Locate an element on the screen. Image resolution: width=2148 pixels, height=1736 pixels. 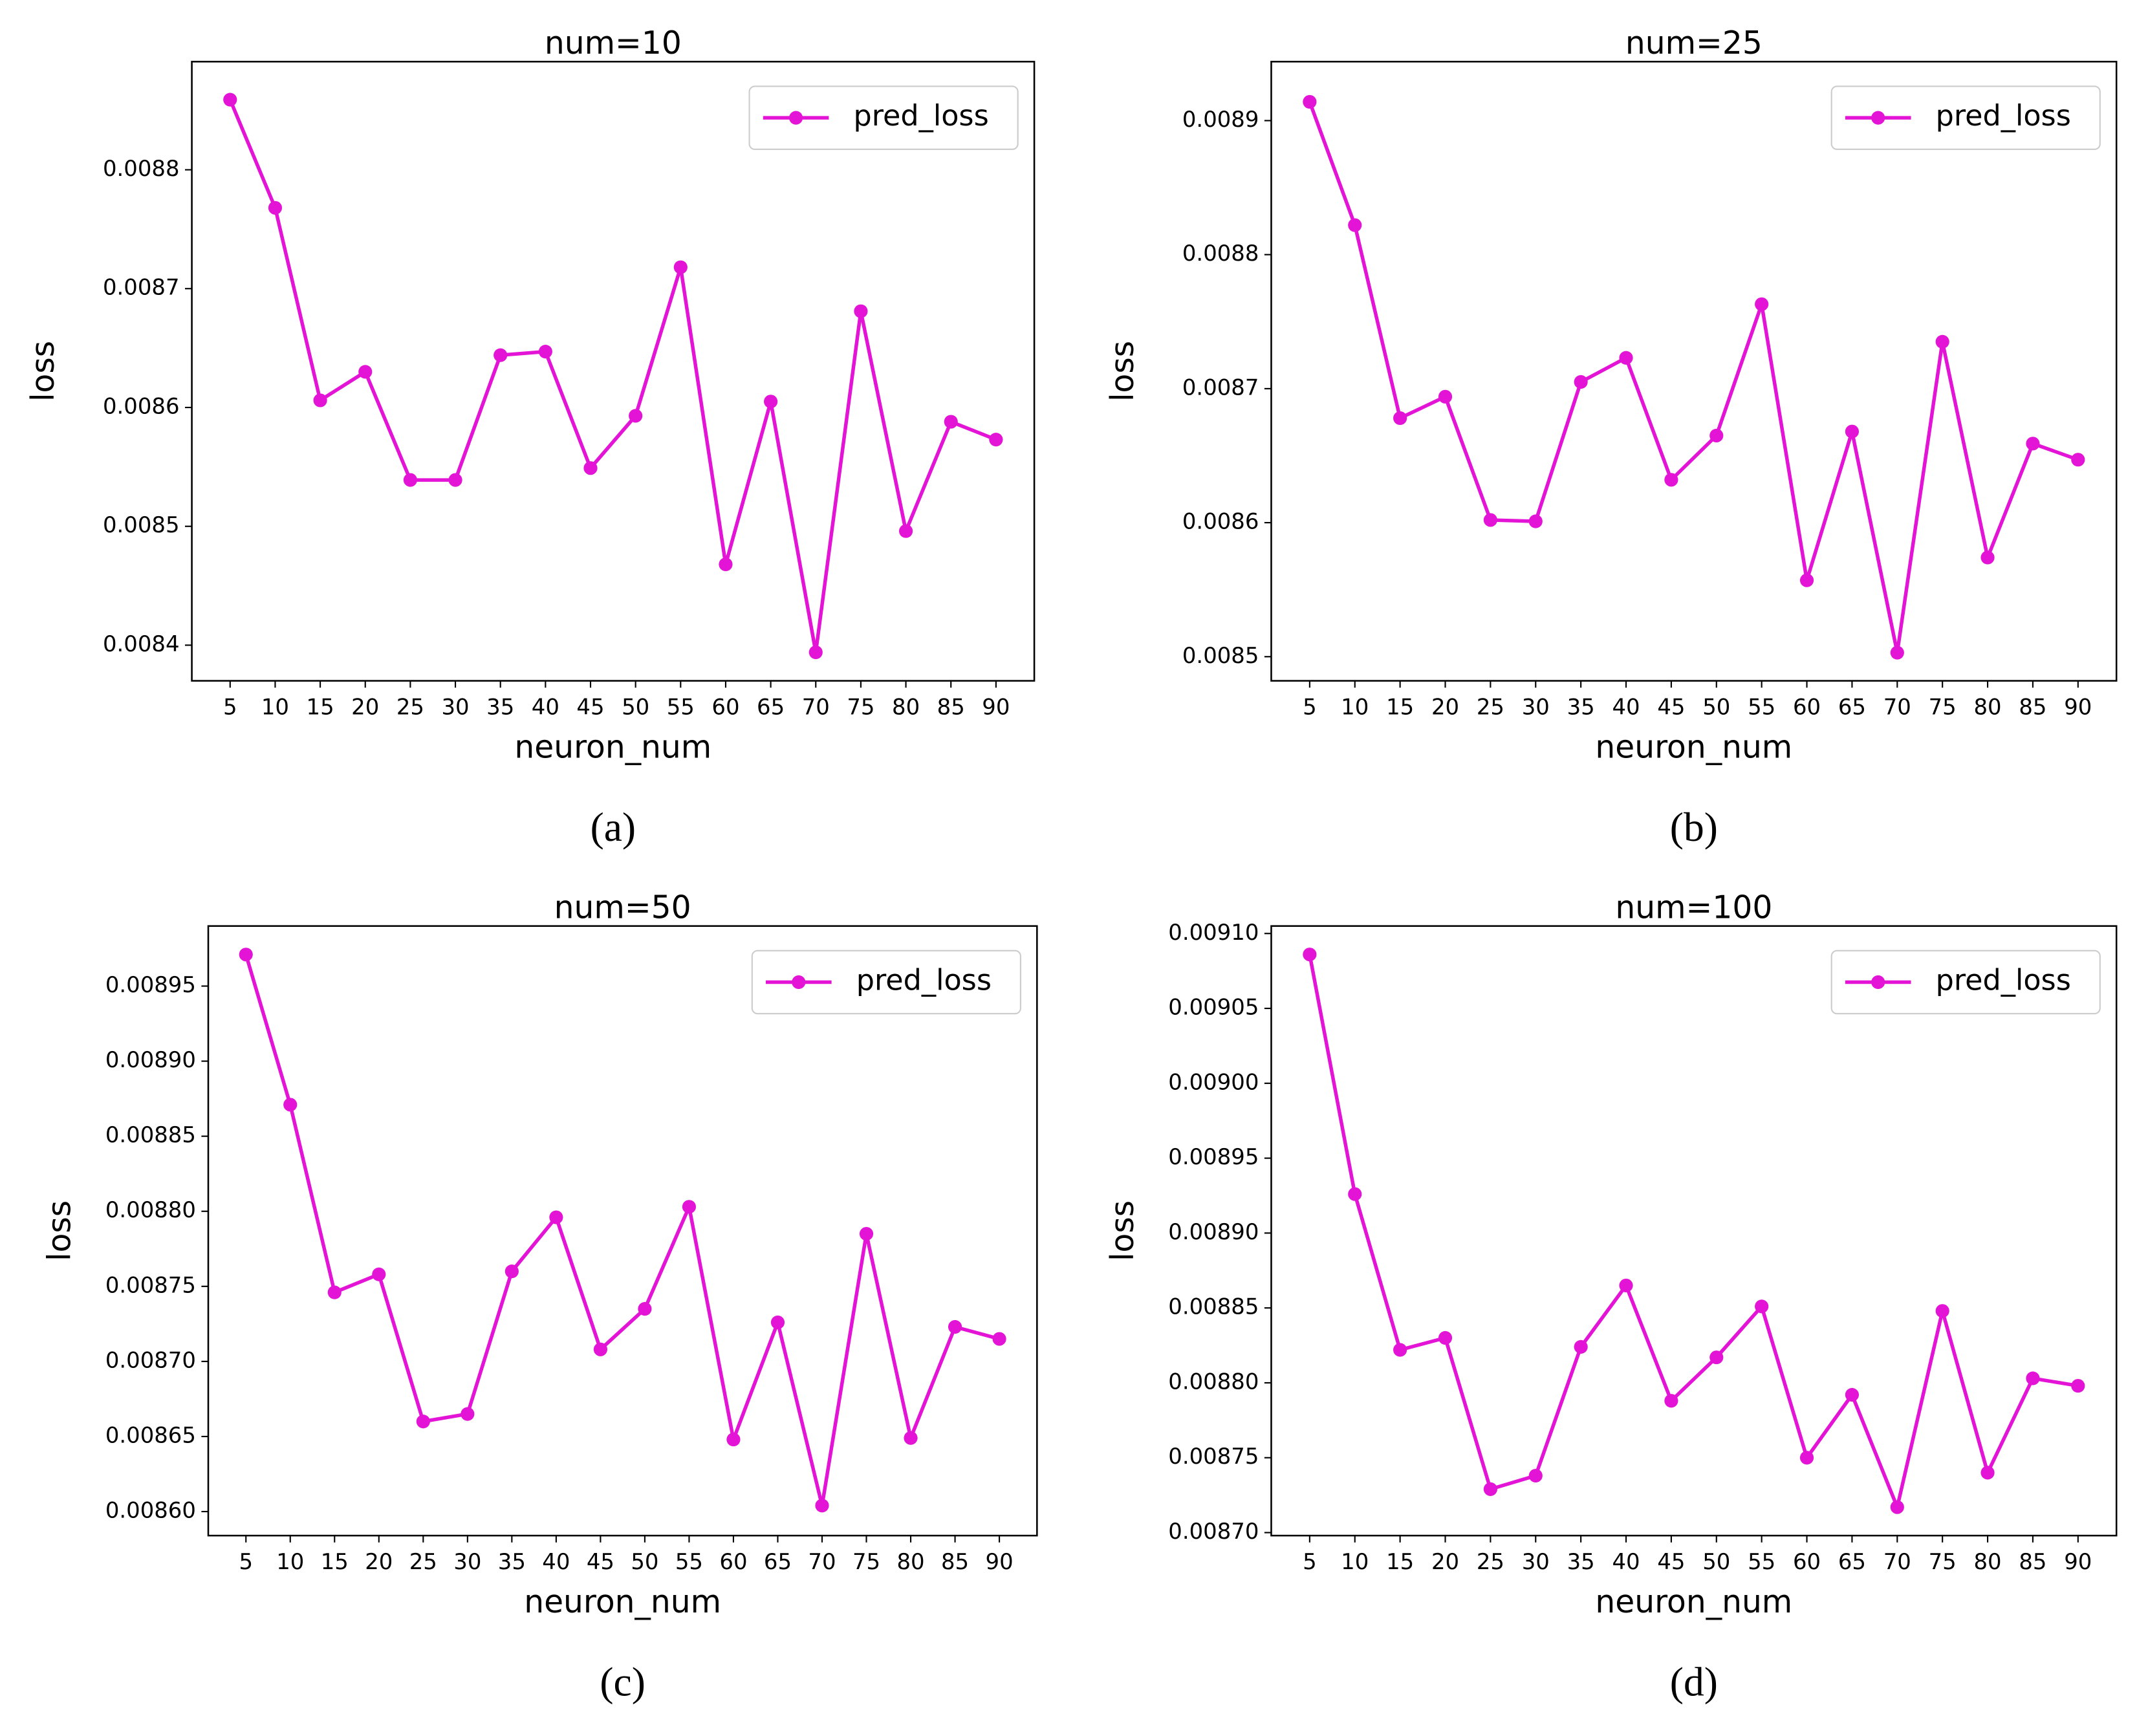
y-tick-label: 0.00885 is located at coordinates (150, 1134).